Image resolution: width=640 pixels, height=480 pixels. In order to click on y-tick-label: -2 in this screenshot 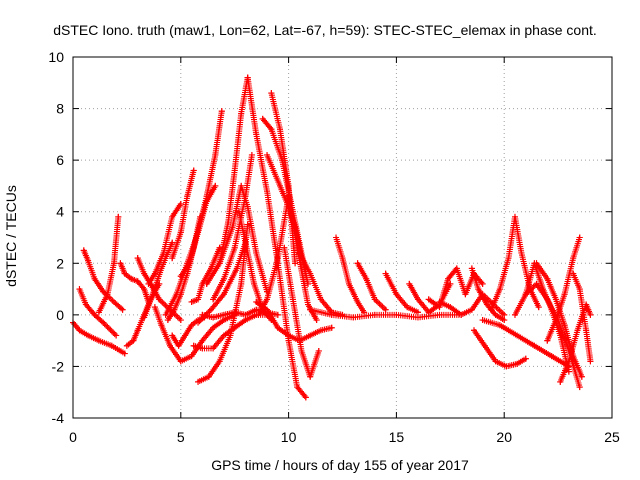, I will do `click(58, 366)`.